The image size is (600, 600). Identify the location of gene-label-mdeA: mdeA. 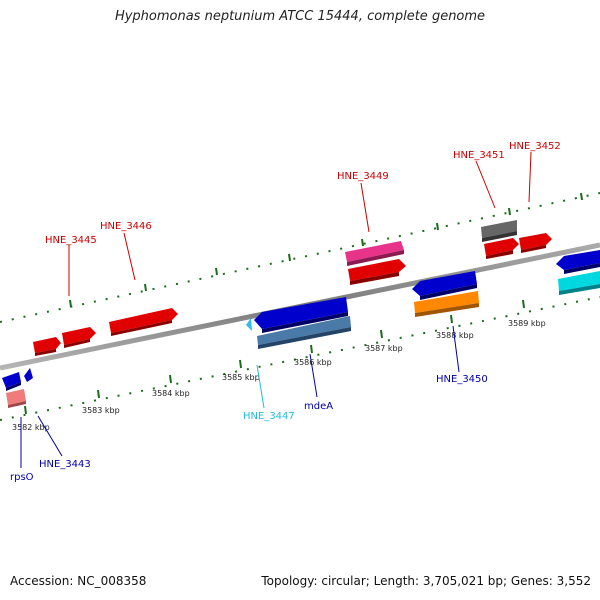
(318, 406).